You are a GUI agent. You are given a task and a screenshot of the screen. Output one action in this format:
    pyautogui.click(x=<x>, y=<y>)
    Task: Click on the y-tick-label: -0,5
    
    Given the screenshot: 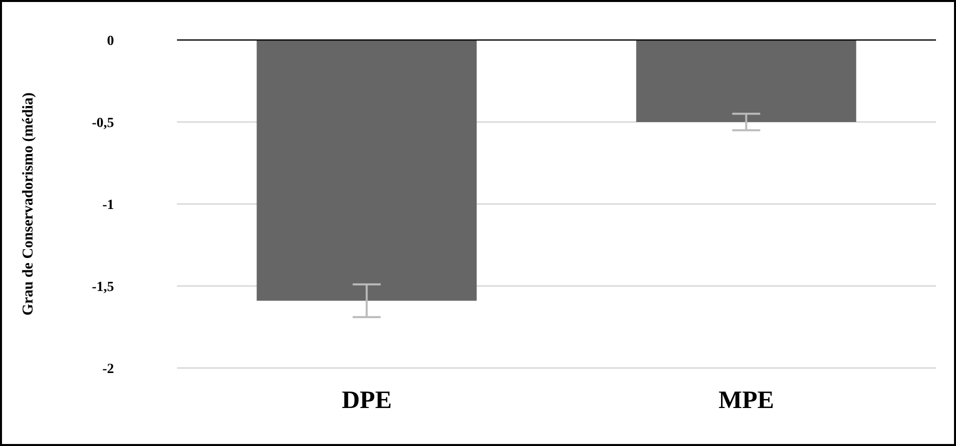 What is the action you would take?
    pyautogui.click(x=103, y=123)
    